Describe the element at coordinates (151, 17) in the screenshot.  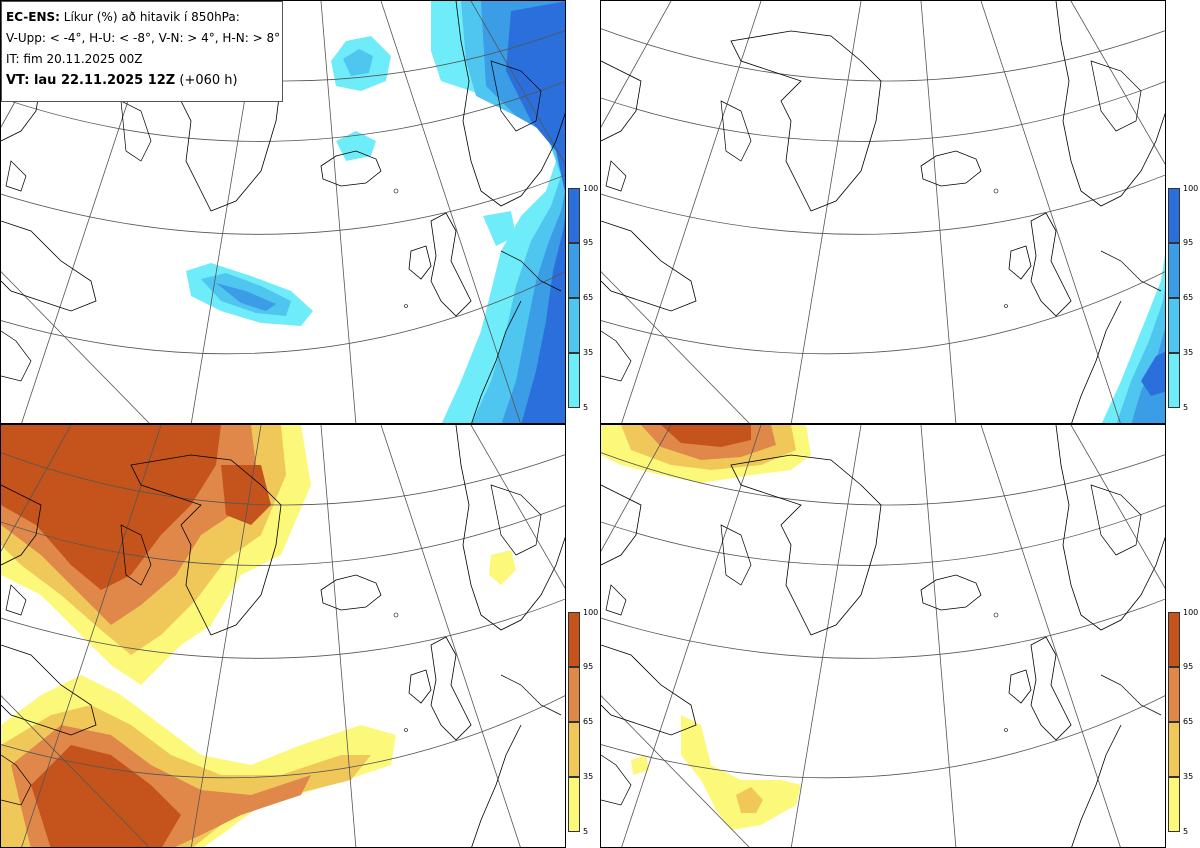
I see `legend-title: Líkur (%) að hitavik í 850hPa:` at that location.